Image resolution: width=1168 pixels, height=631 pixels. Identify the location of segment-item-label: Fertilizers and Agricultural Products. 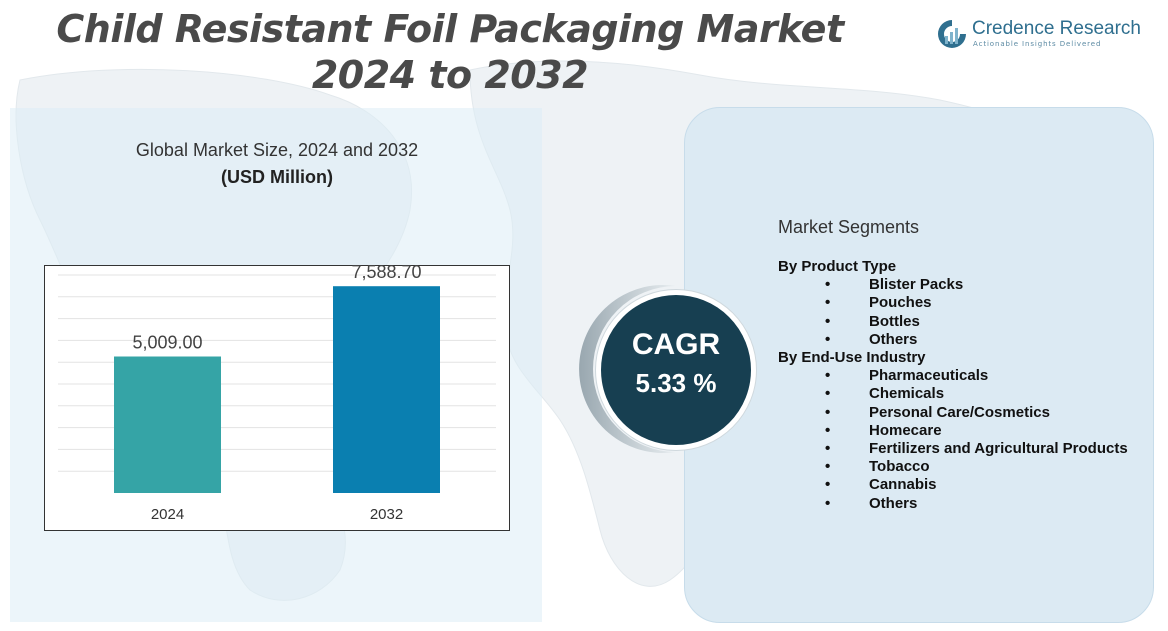
(998, 449).